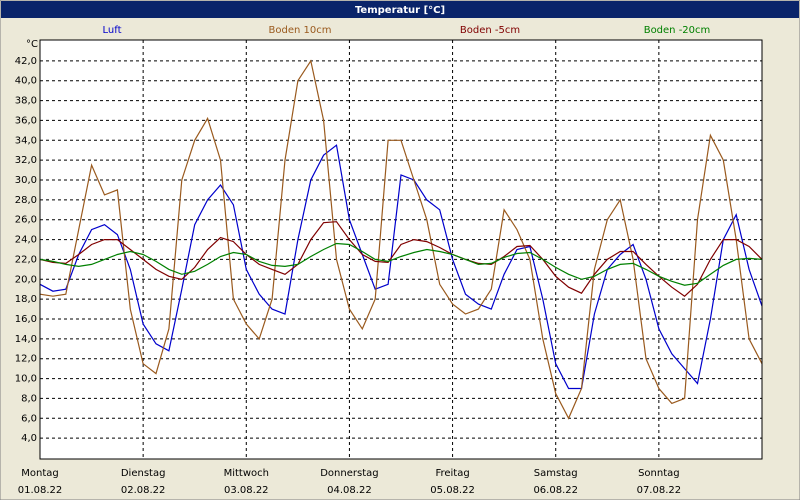  What do you see at coordinates (112, 30) in the screenshot?
I see `legend-label: Luft` at bounding box center [112, 30].